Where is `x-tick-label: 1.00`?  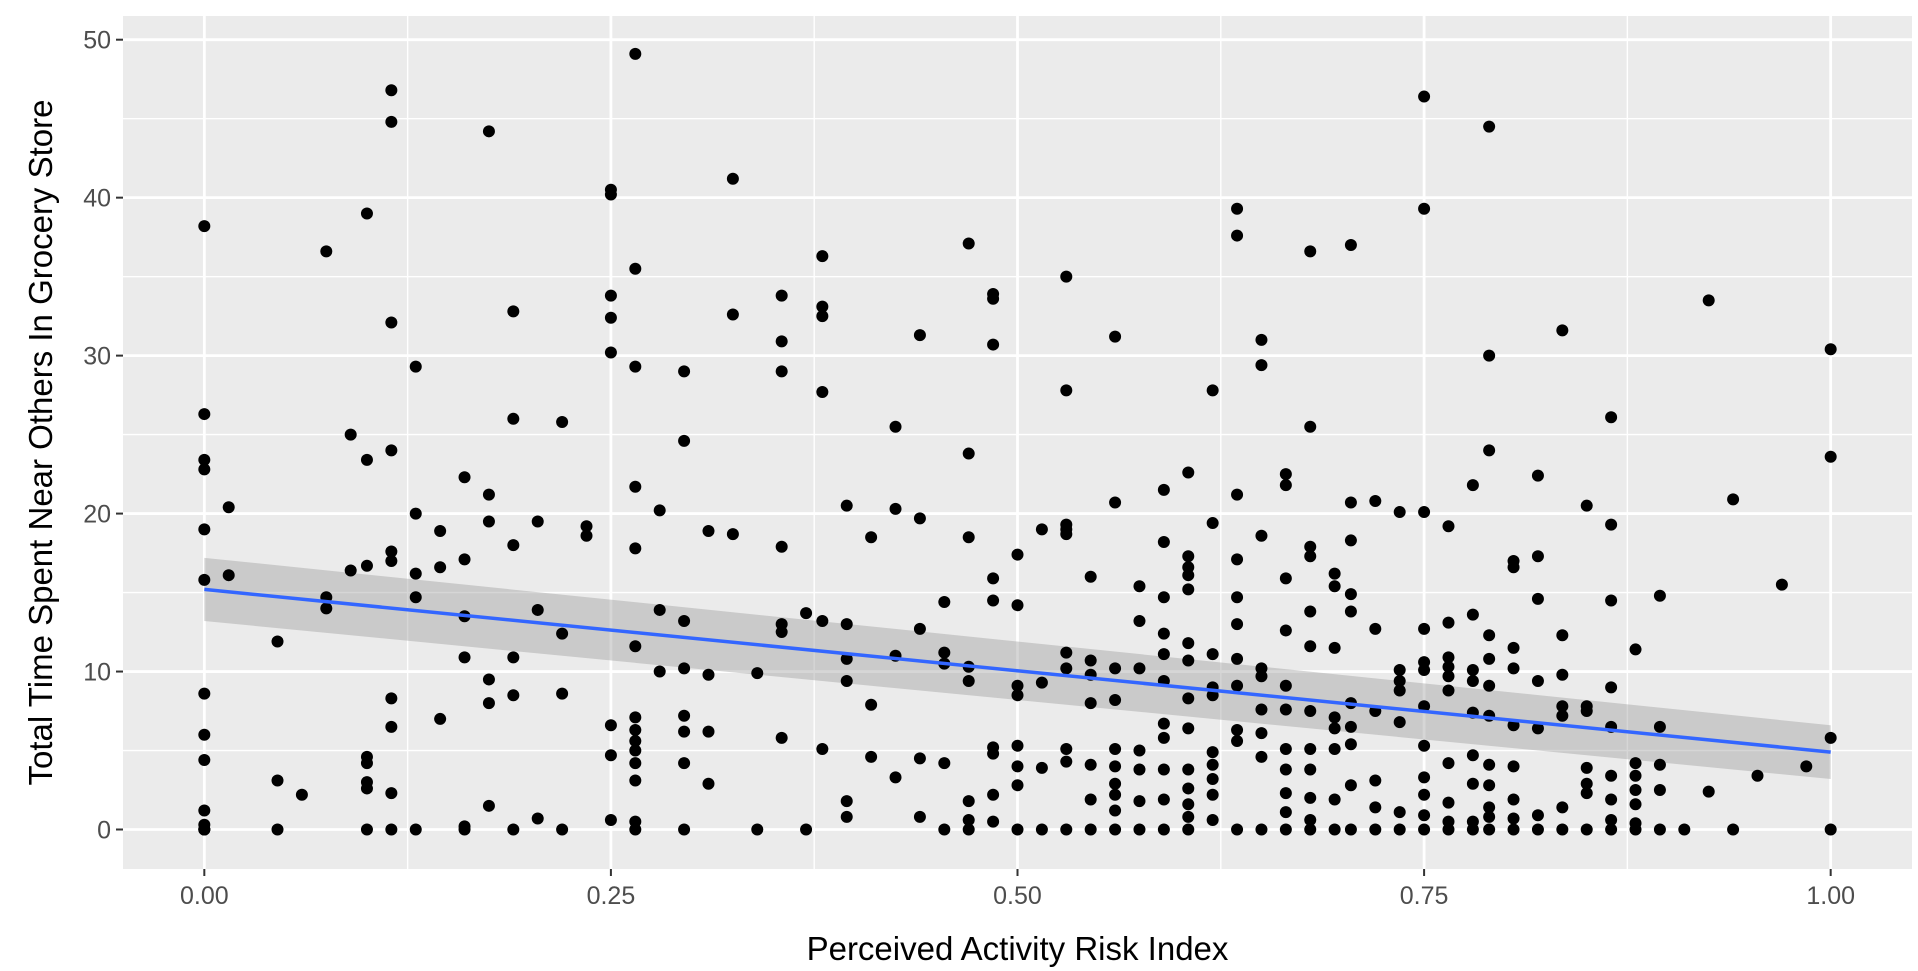
x-tick-label: 1.00 is located at coordinates (1830, 896).